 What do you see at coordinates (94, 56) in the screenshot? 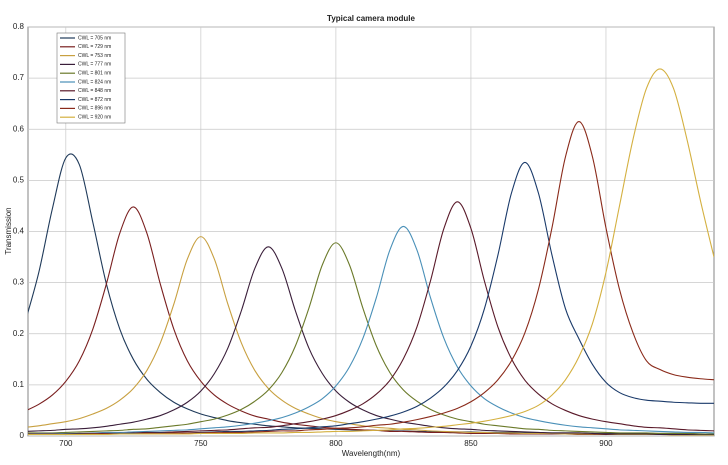
I see `legend-label: CWL = 753 nm` at bounding box center [94, 56].